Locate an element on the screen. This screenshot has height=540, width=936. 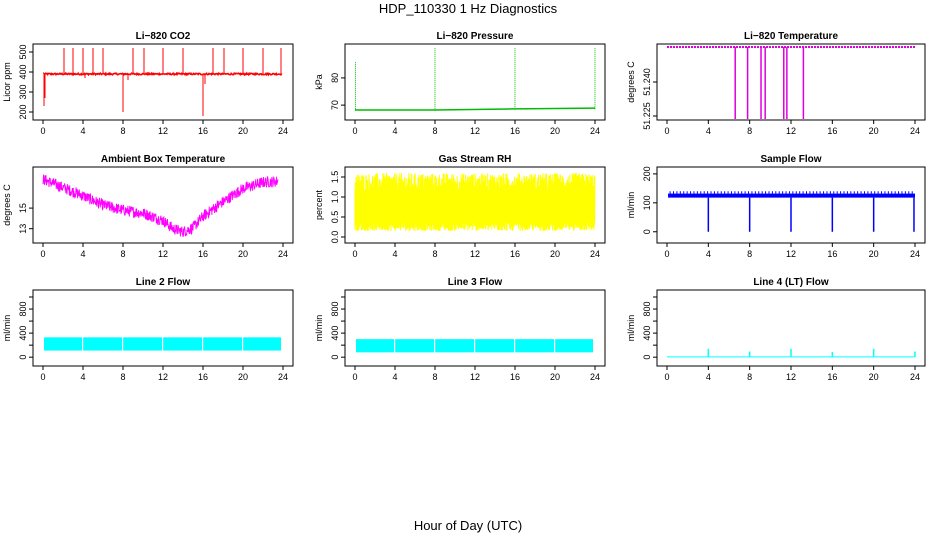
panel-line2: Line 2 Flow ml/min 0 4 8 12 16 20 24 0 400 800 is located at coordinates (148, 329).